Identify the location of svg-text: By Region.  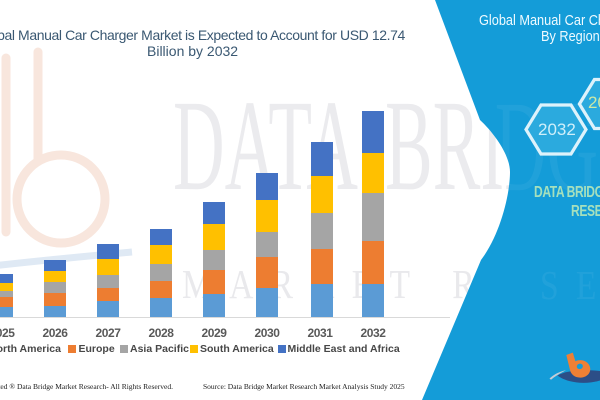
(570, 35).